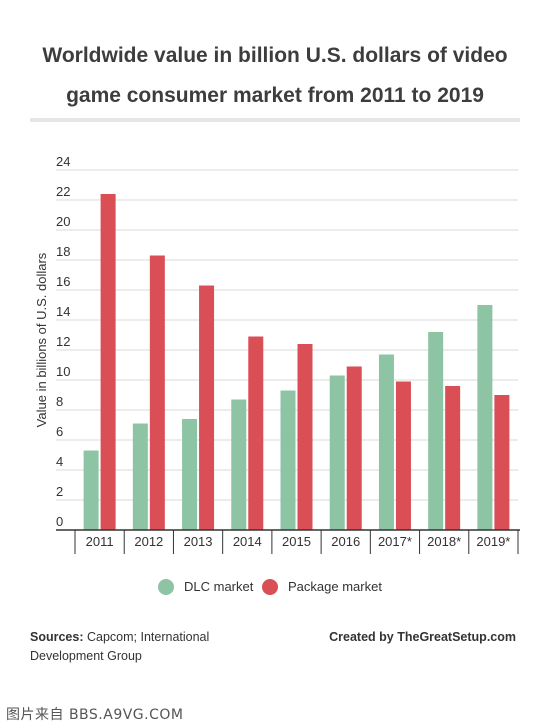 The image size is (550, 727). Describe the element at coordinates (493, 541) in the screenshot. I see `x-tick-label: 2019*` at that location.